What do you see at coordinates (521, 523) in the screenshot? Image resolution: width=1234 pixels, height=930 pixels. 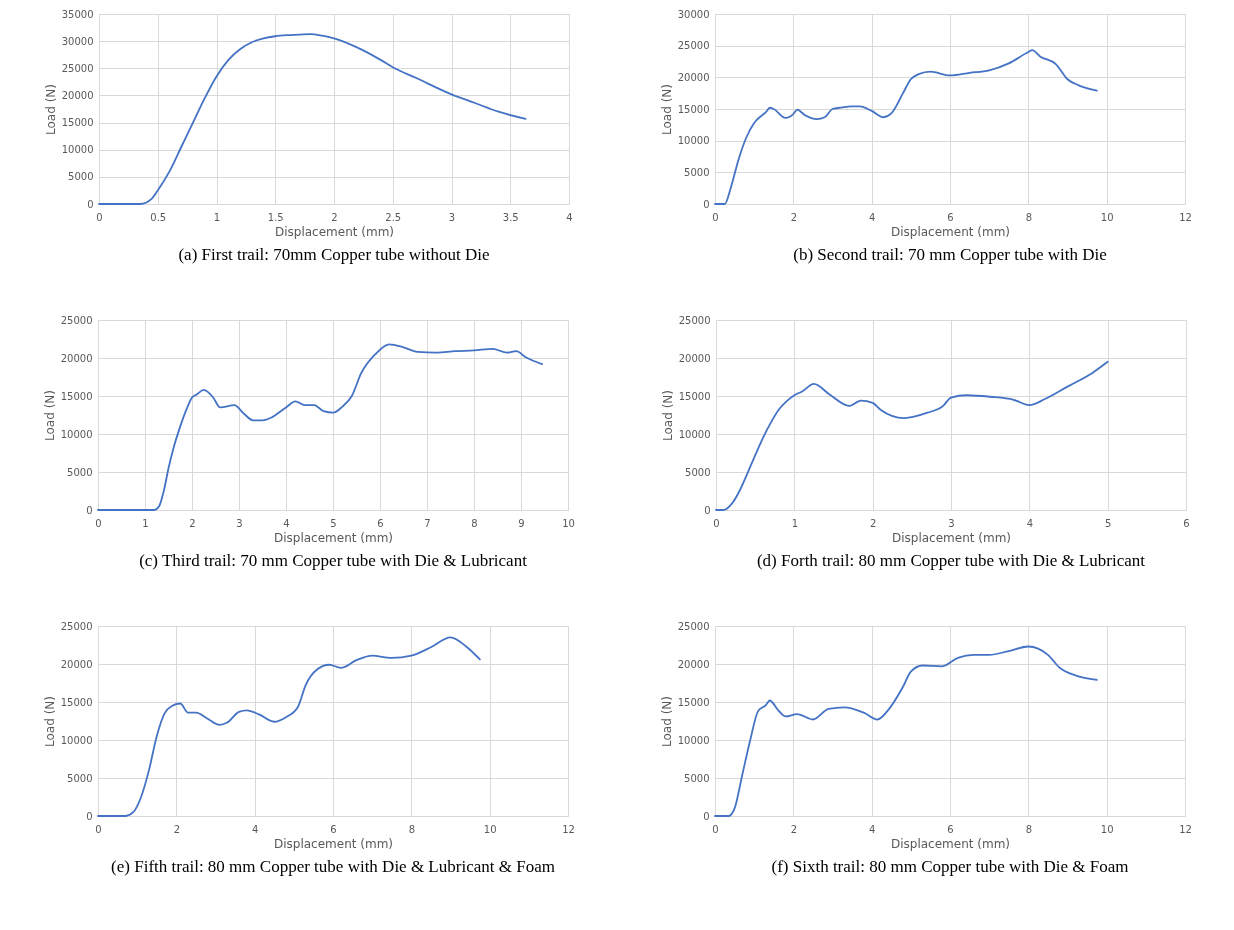 I see `x-tick-label: 9` at bounding box center [521, 523].